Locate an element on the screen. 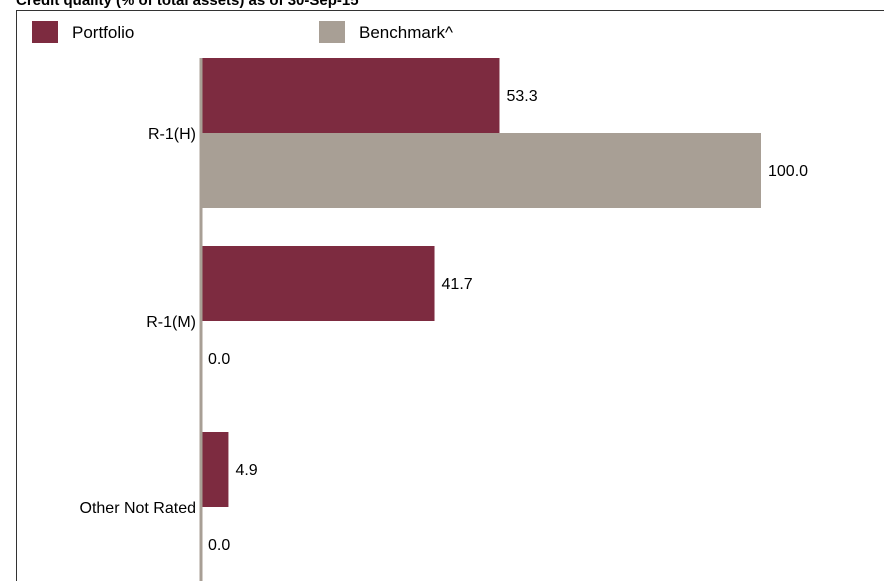 This screenshot has width=884, height=581. value-label-benchmark-2: 0.0 is located at coordinates (219, 545).